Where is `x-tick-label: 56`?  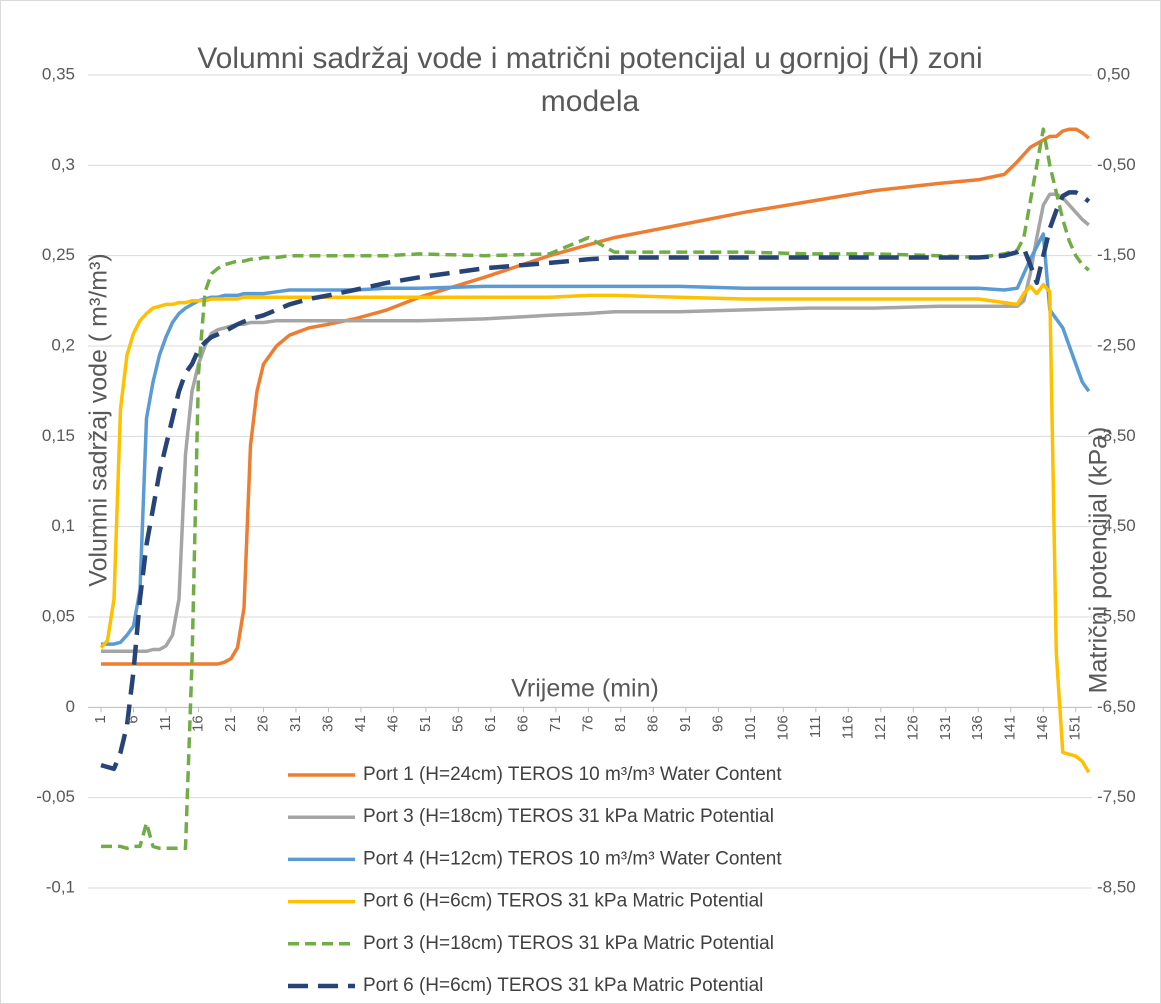
x-tick-label: 56 is located at coordinates (457, 723).